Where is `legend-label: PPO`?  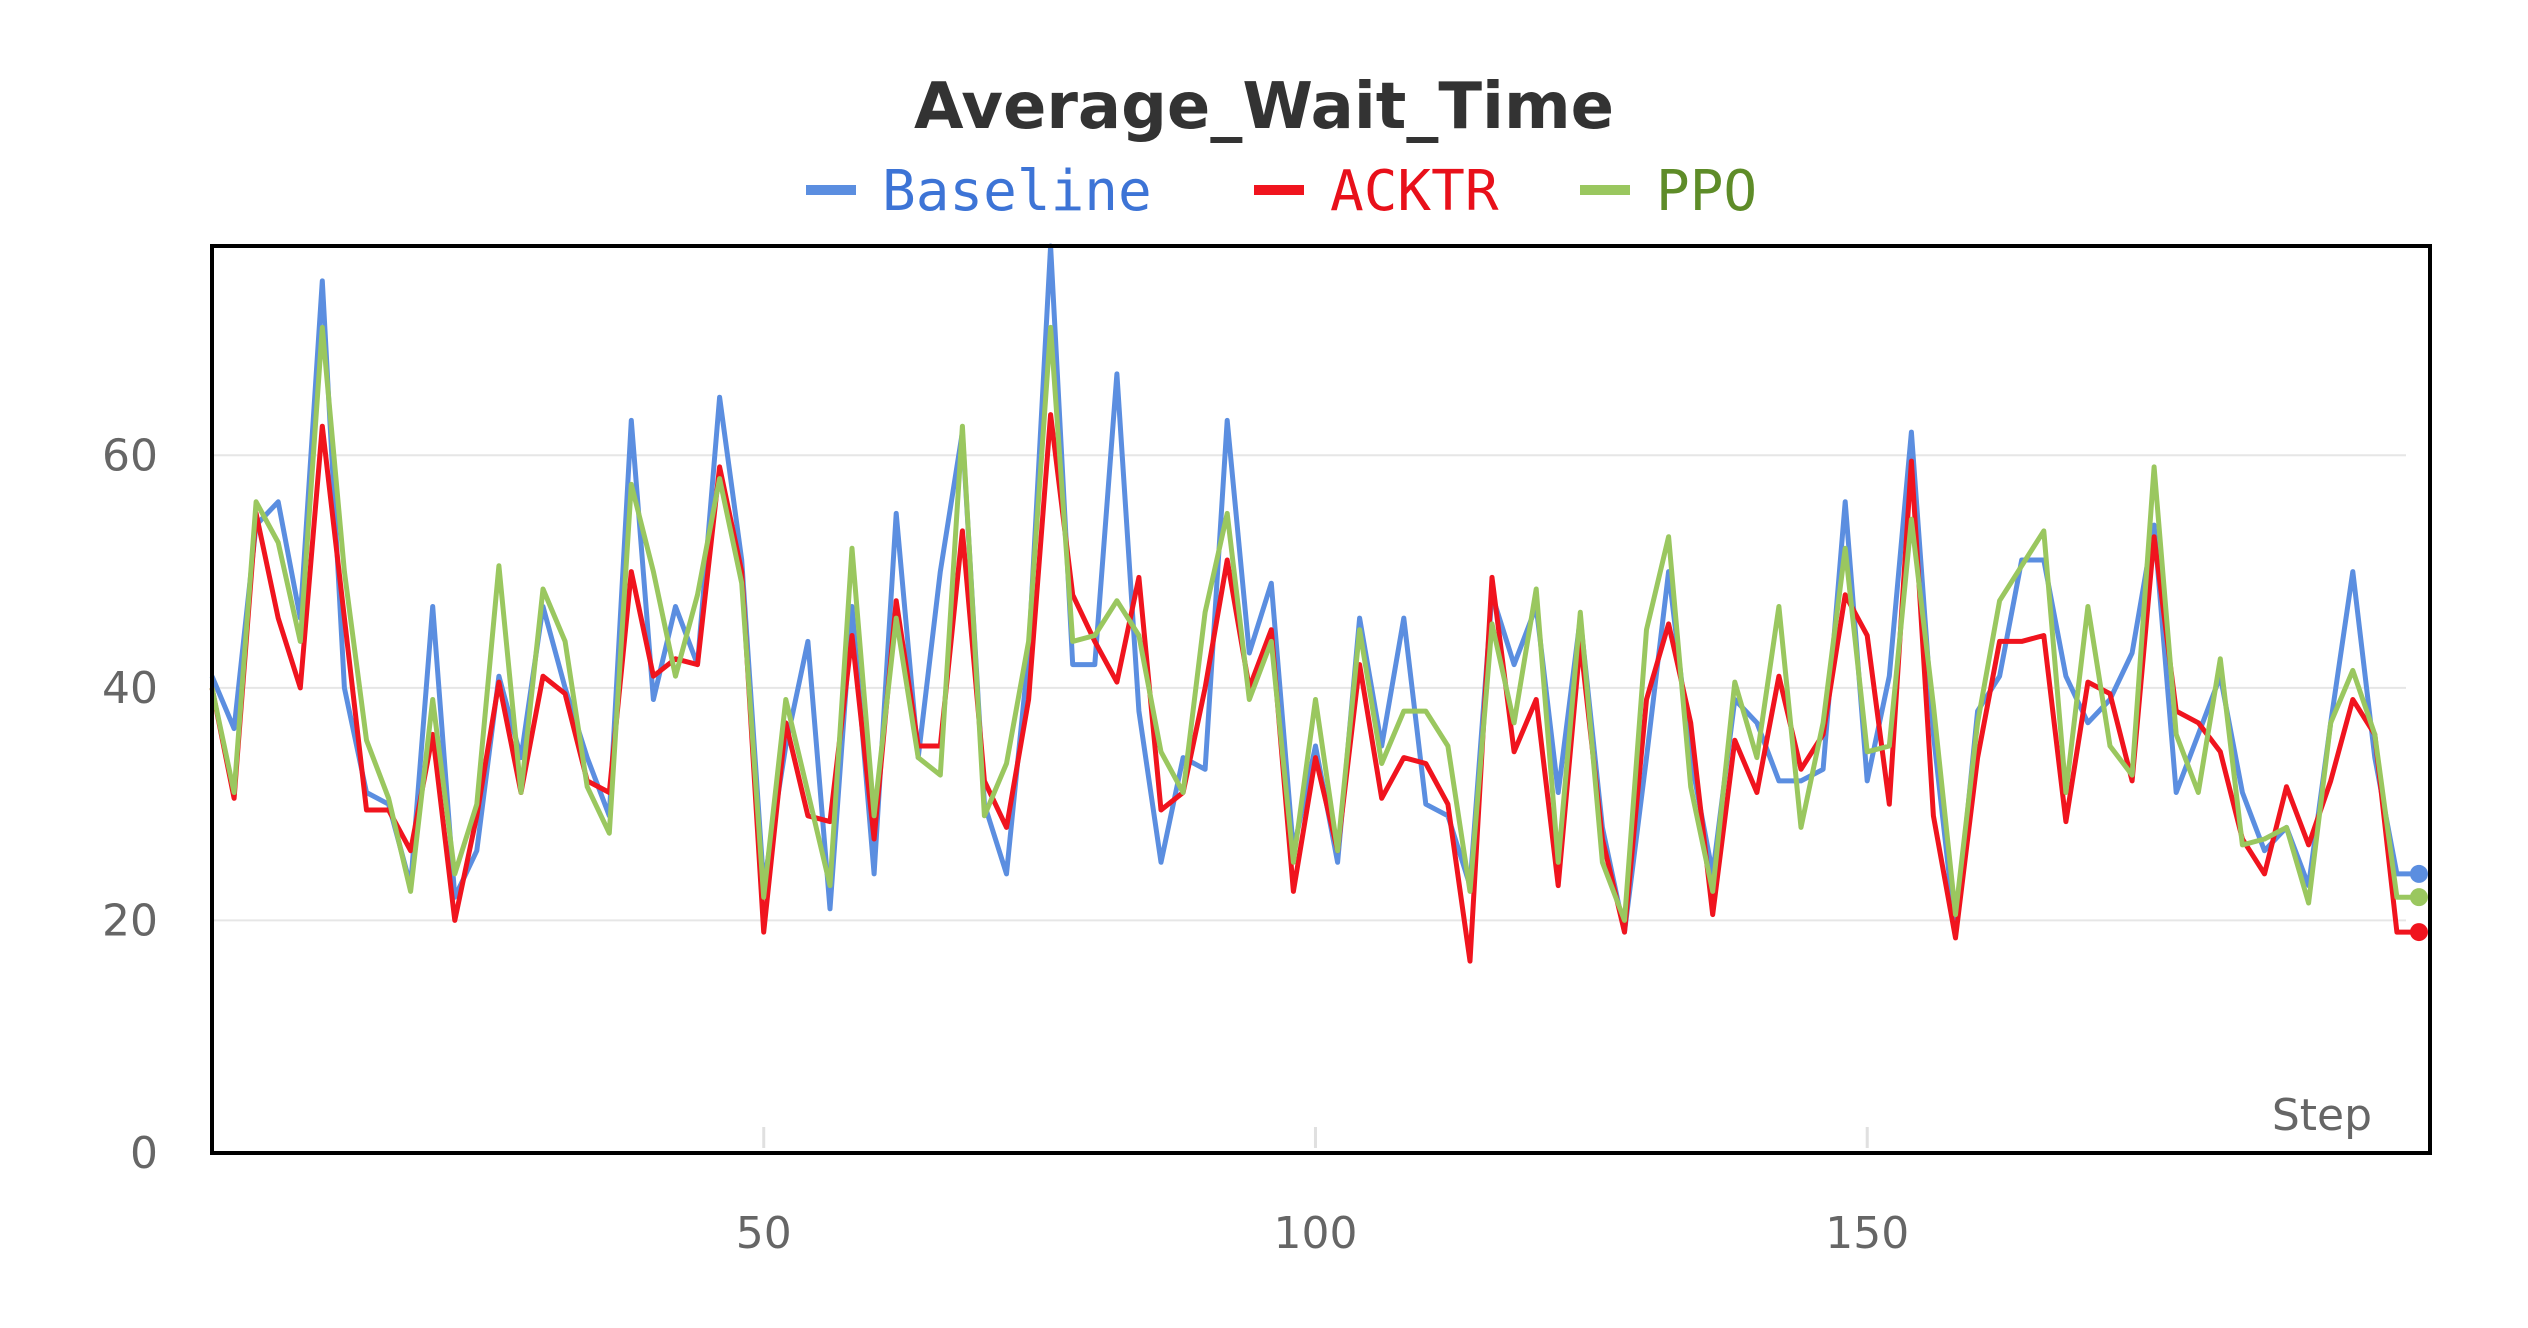
legend-label: PPO is located at coordinates (1706, 191).